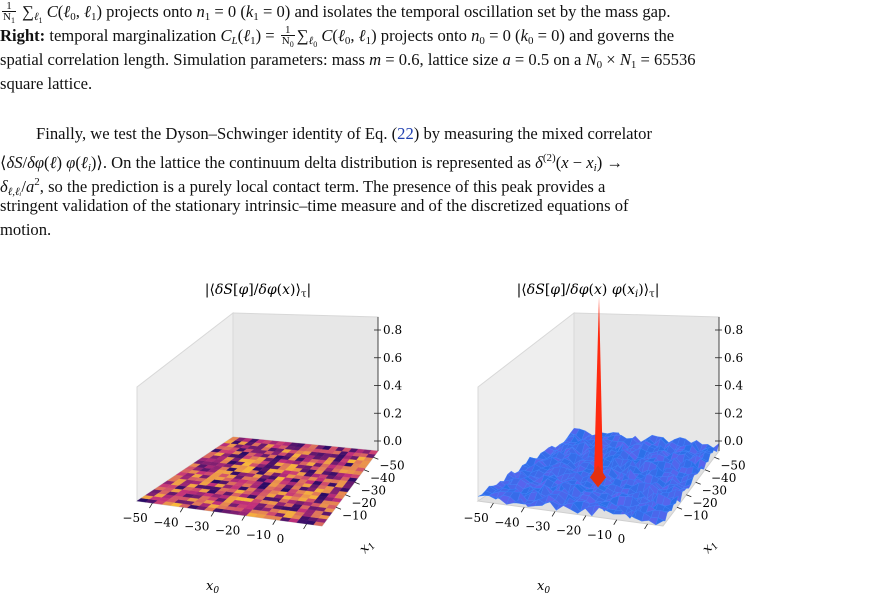 The image size is (872, 597). What do you see at coordinates (436, 230) in the screenshot?
I see `paragraph-line-5: motion.` at bounding box center [436, 230].